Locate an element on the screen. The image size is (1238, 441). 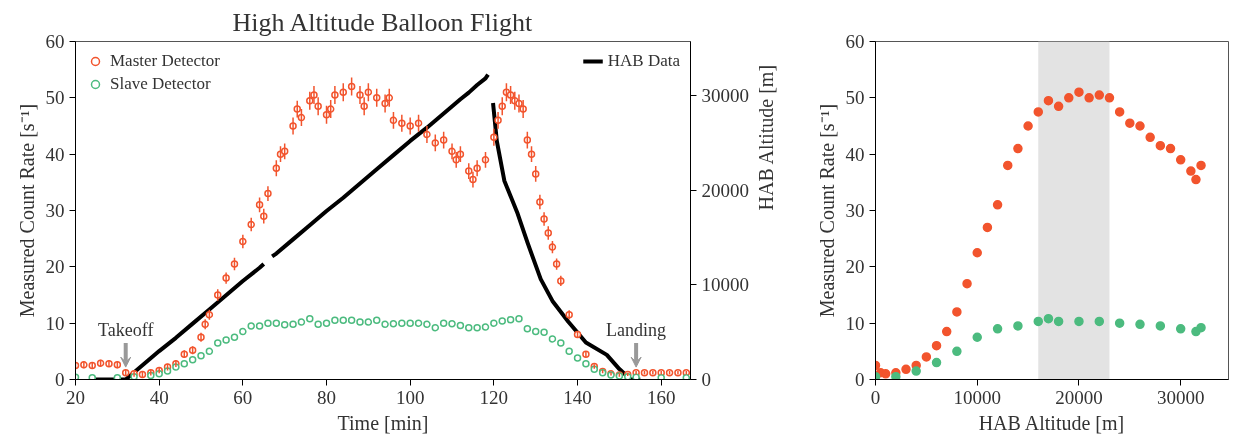
x-tick-label: 20000 is located at coordinates (1079, 397).